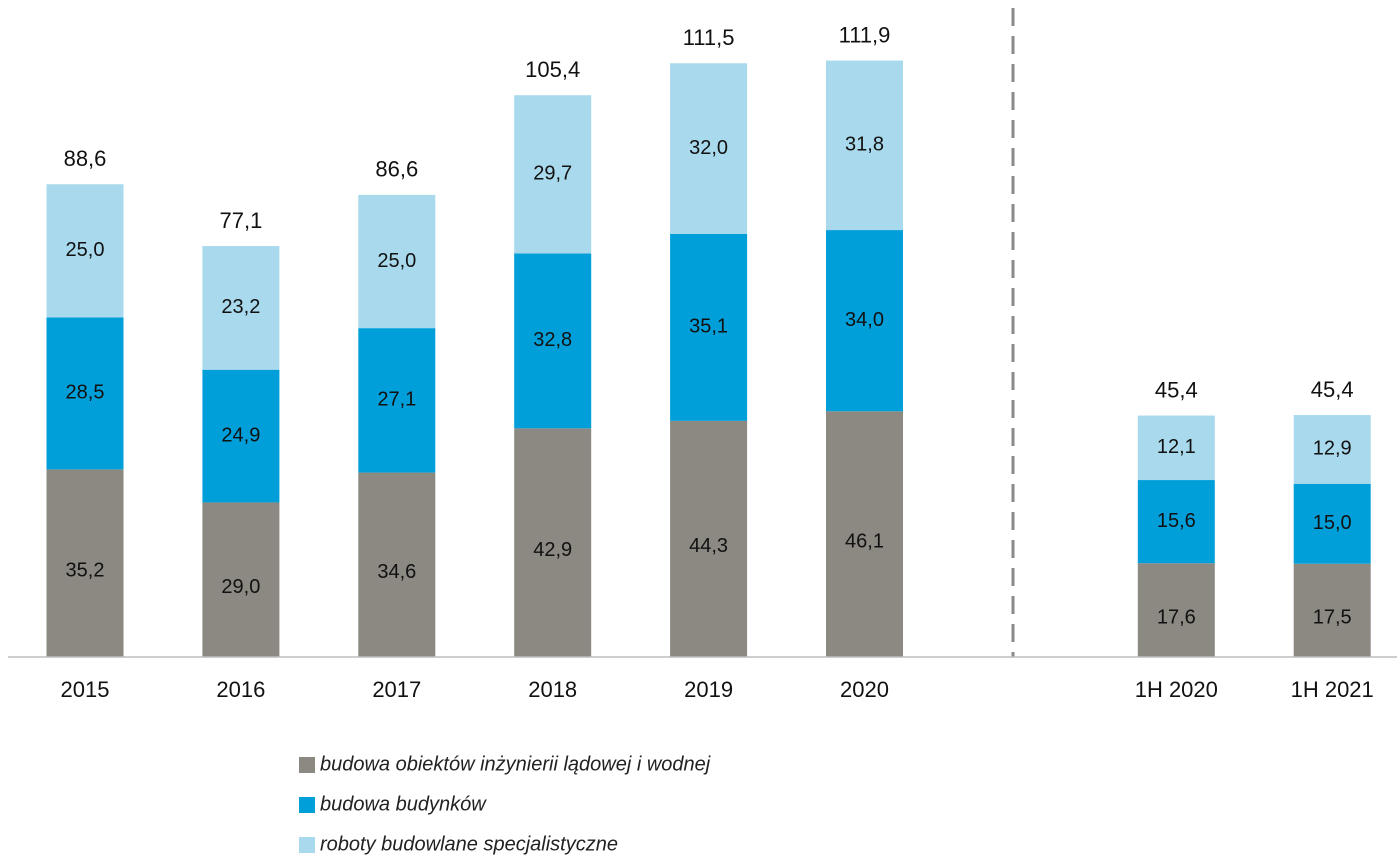 The height and width of the screenshot is (865, 1397). Describe the element at coordinates (85, 158) in the screenshot. I see `total-label: 88,6` at that location.